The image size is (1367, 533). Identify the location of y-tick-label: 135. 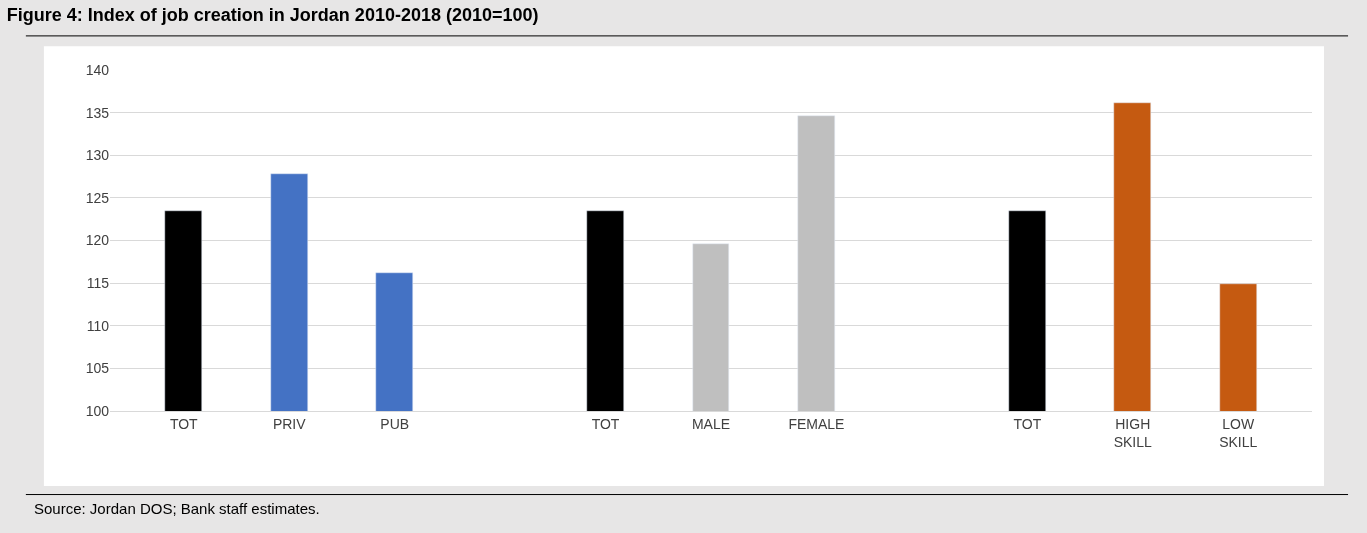
(97, 112).